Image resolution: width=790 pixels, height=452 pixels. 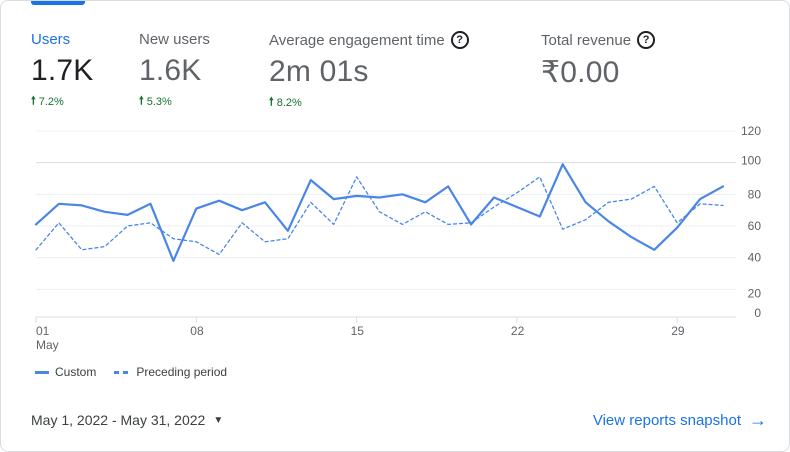 What do you see at coordinates (580, 72) in the screenshot?
I see `metric-value: ₹0.00` at bounding box center [580, 72].